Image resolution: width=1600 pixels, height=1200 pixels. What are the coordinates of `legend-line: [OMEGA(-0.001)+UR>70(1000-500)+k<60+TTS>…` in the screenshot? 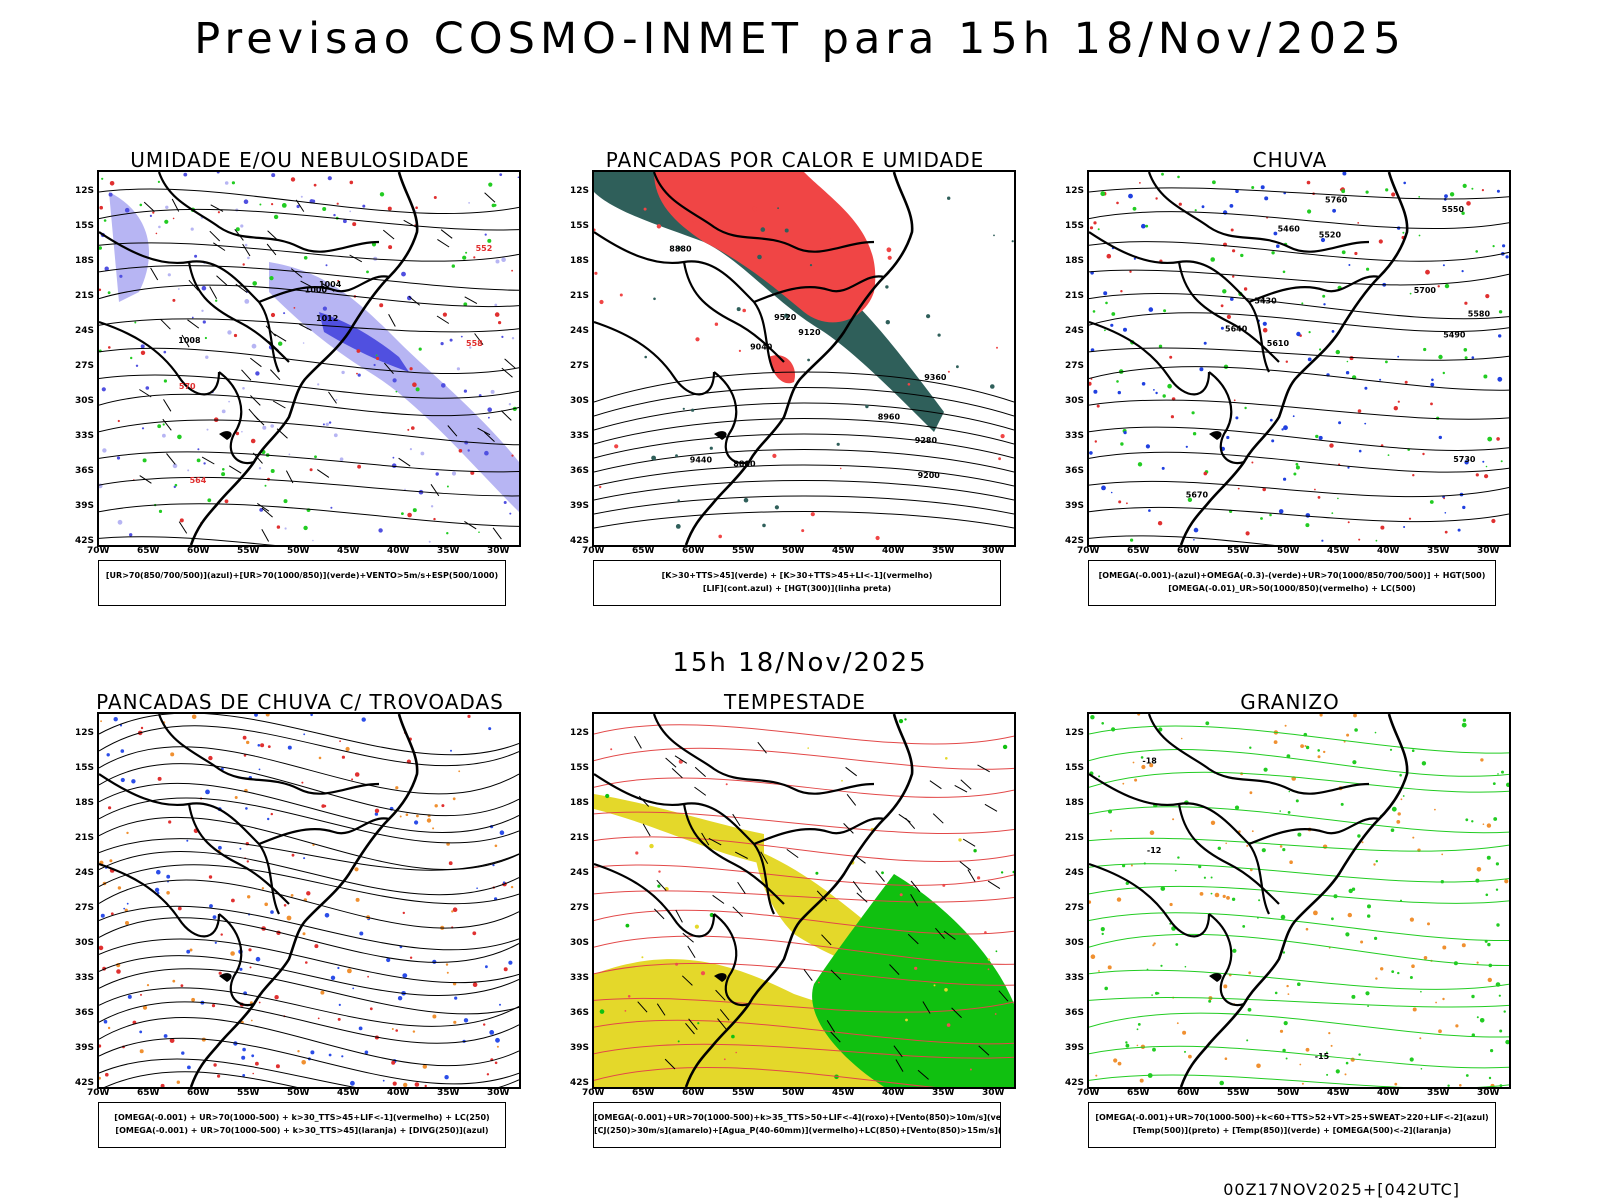 It's located at (1292, 1117).